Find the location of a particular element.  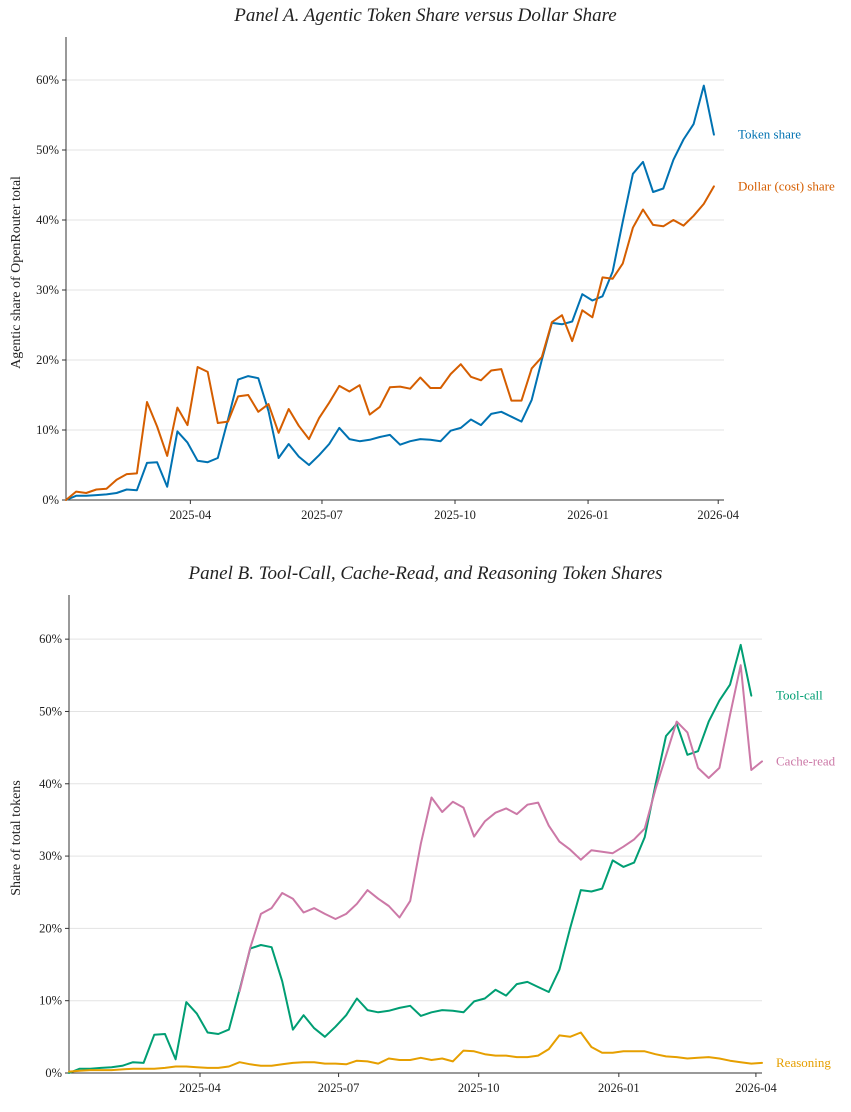

series-line-reasoning is located at coordinates (415, 1052).